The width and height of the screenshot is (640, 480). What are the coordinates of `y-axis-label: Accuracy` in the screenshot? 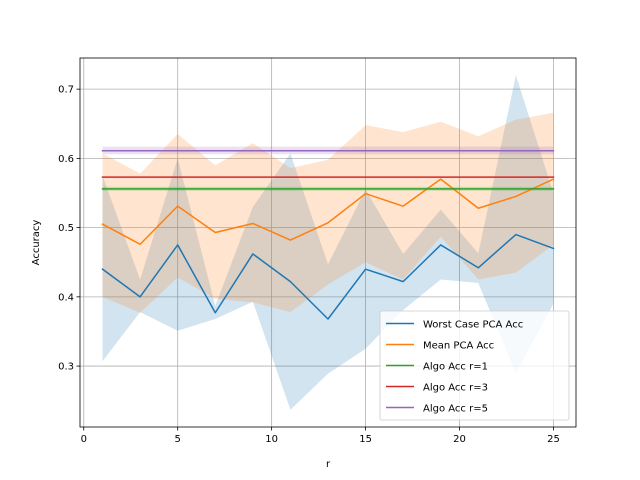 It's located at (36, 243).